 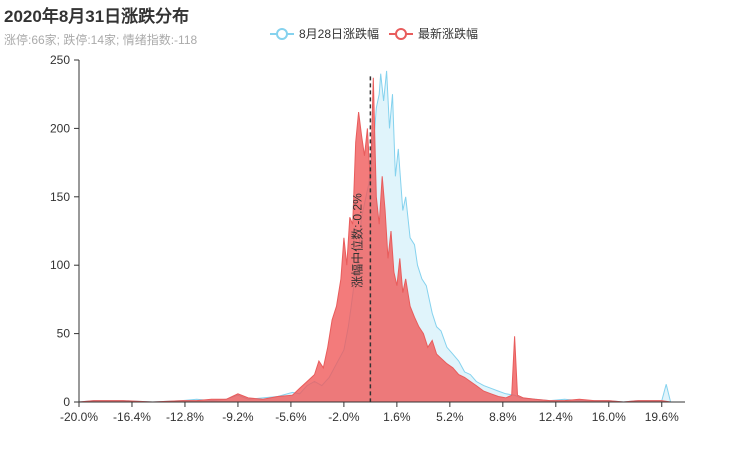 I want to click on x-tick-label: 16.0%, so click(x=609, y=417).